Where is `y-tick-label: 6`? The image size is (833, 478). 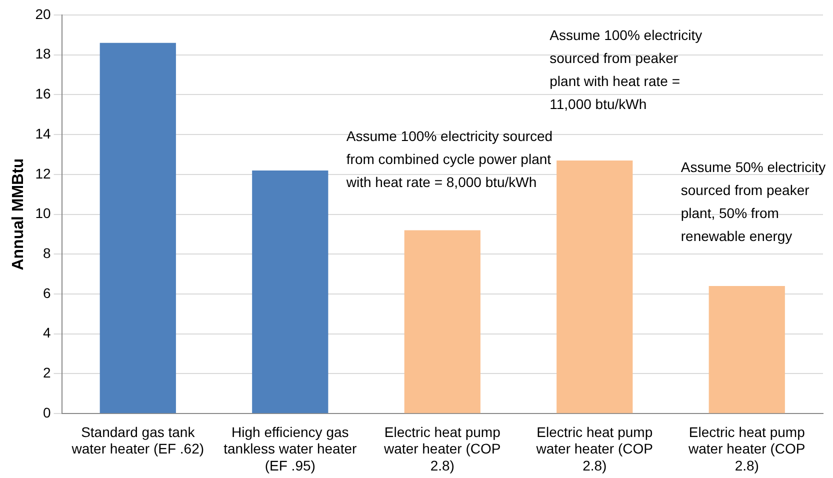 y-tick-label: 6 is located at coordinates (46, 292).